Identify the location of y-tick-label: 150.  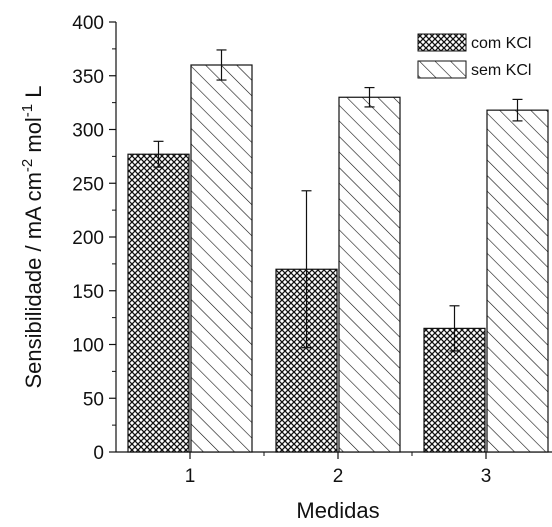
(88, 292).